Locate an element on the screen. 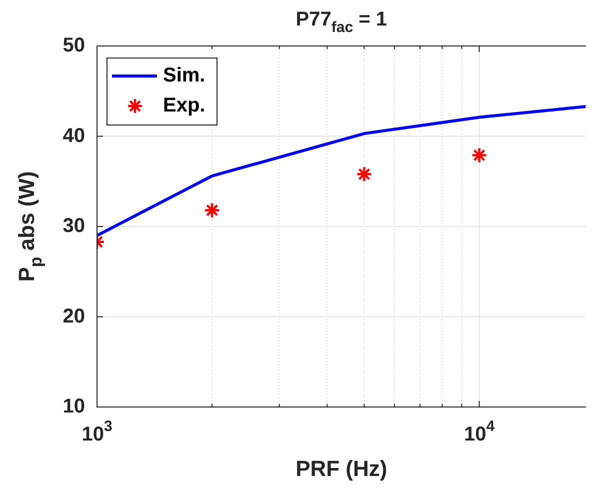 The width and height of the screenshot is (595, 491). y-tick-label: 10 is located at coordinates (73, 407).